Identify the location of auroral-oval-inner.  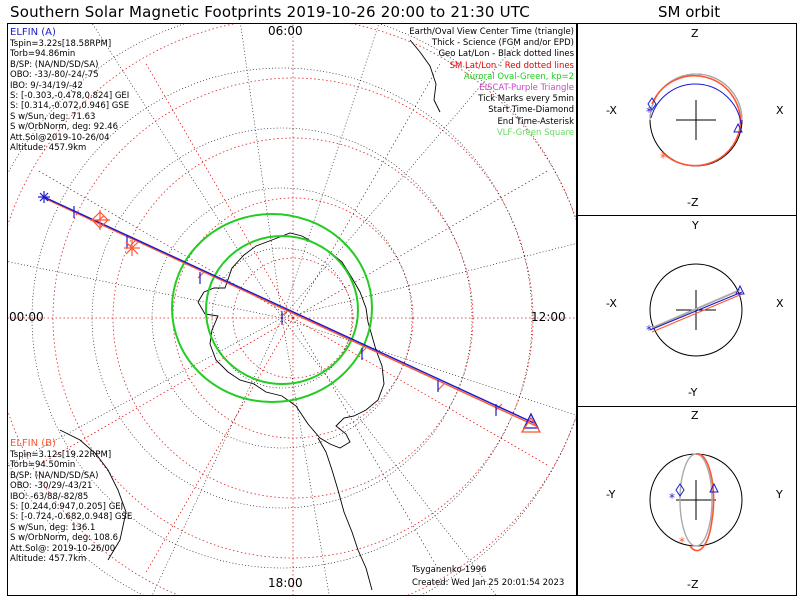
(282, 310).